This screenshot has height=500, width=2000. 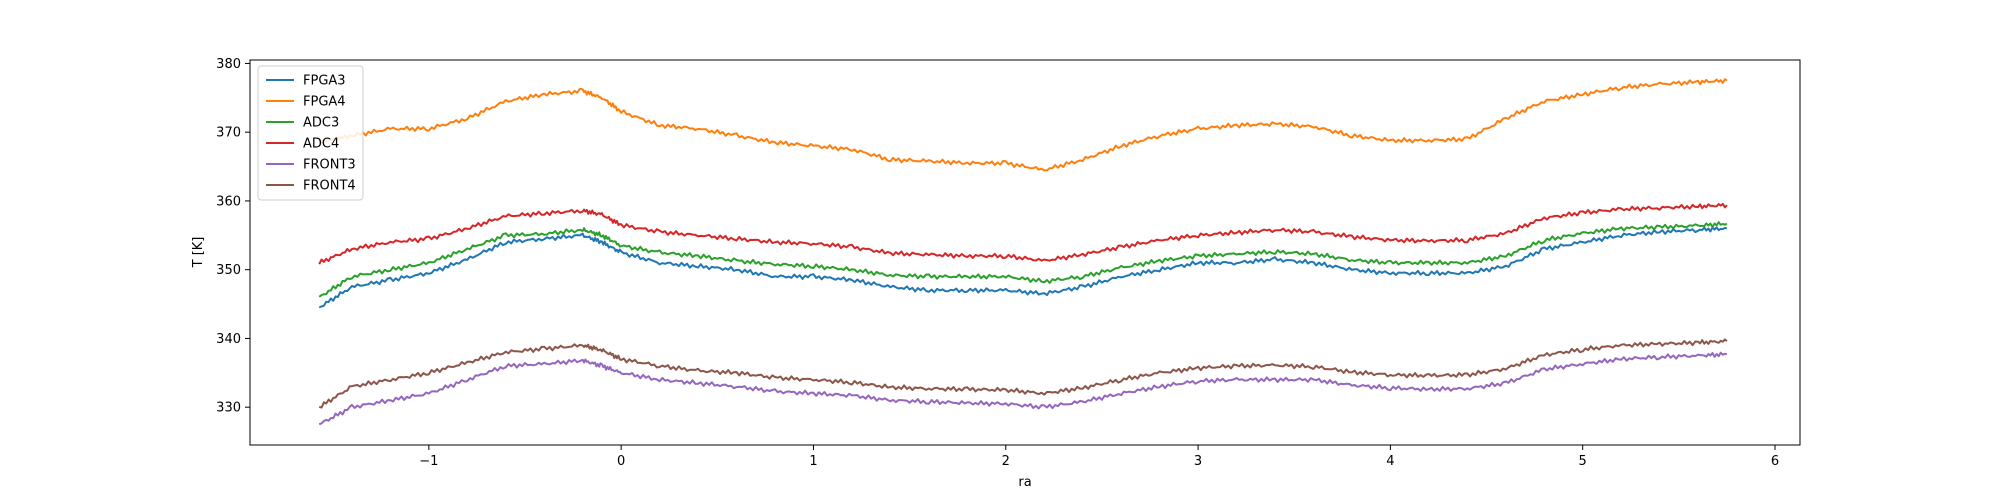 What do you see at coordinates (321, 144) in the screenshot?
I see `legend-label-adc4: ADC4` at bounding box center [321, 144].